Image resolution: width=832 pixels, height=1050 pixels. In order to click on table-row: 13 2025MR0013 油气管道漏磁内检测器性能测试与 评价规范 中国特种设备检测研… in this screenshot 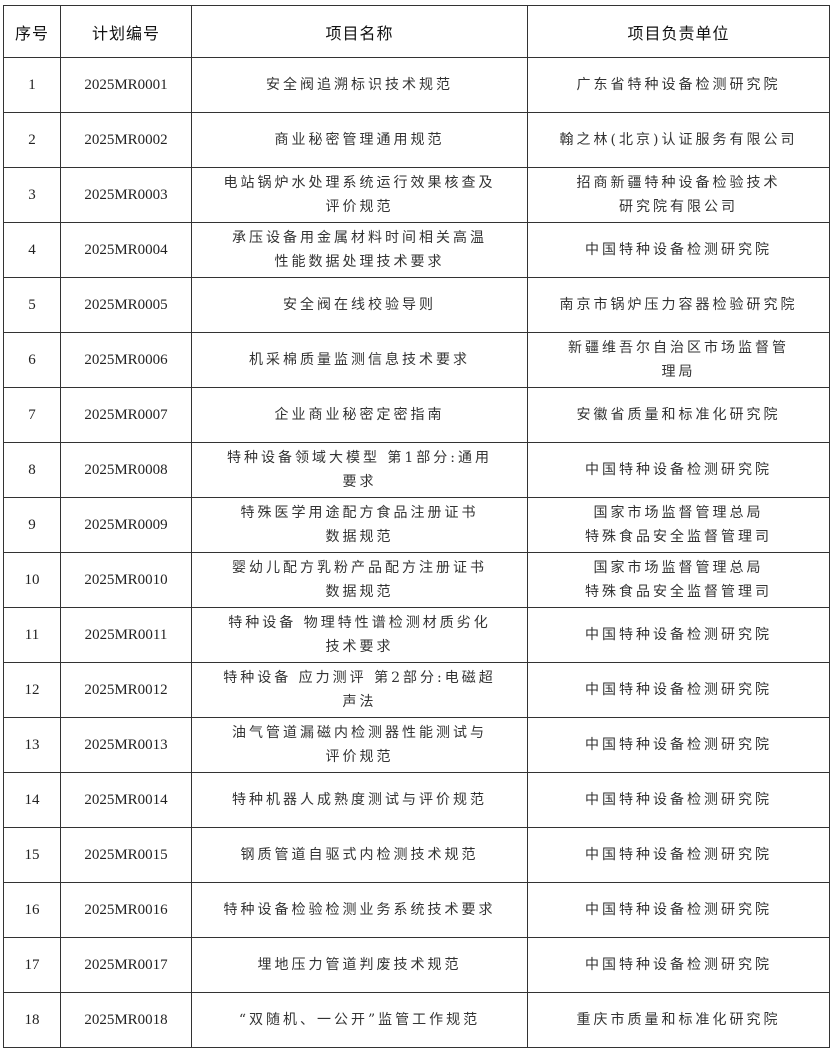, I will do `click(416, 745)`.